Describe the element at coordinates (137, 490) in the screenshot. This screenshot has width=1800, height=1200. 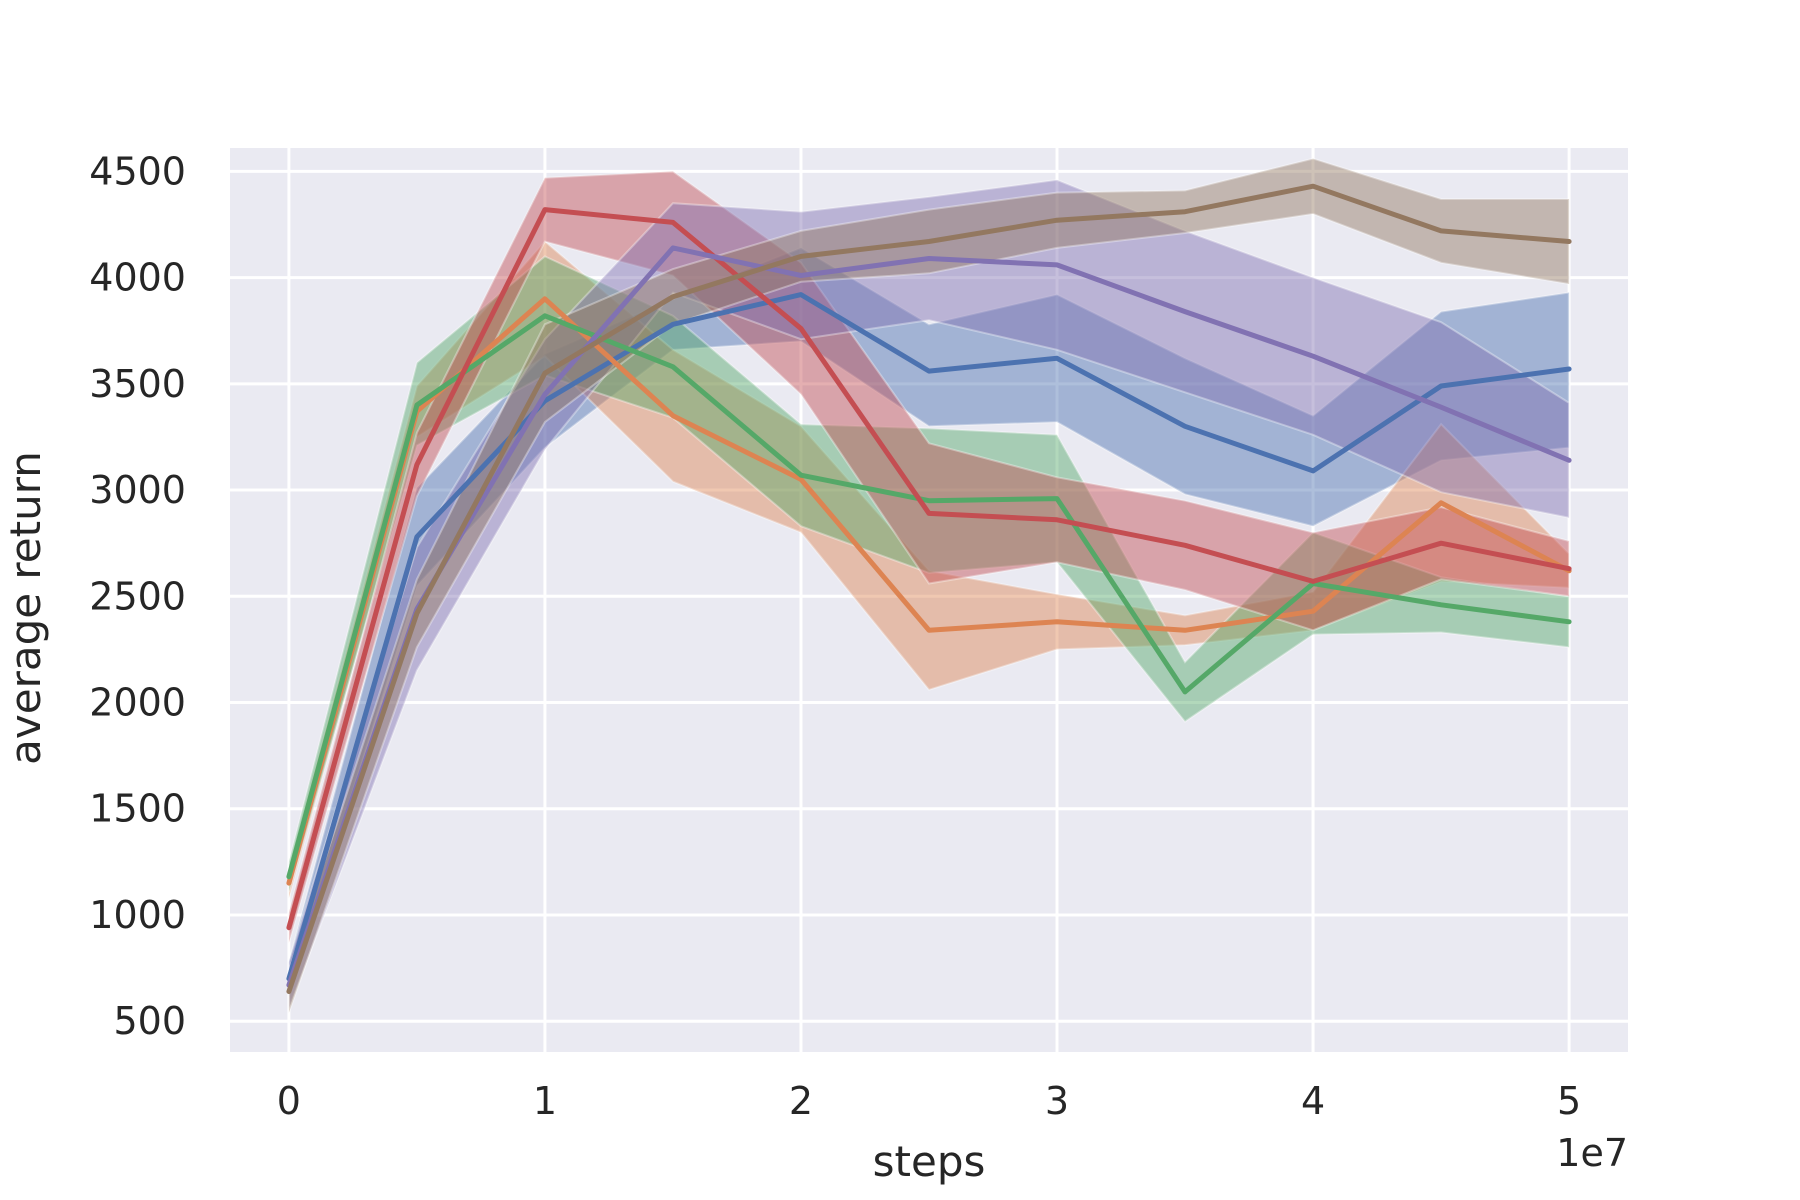
I see `y-tick-label: 3000` at that location.